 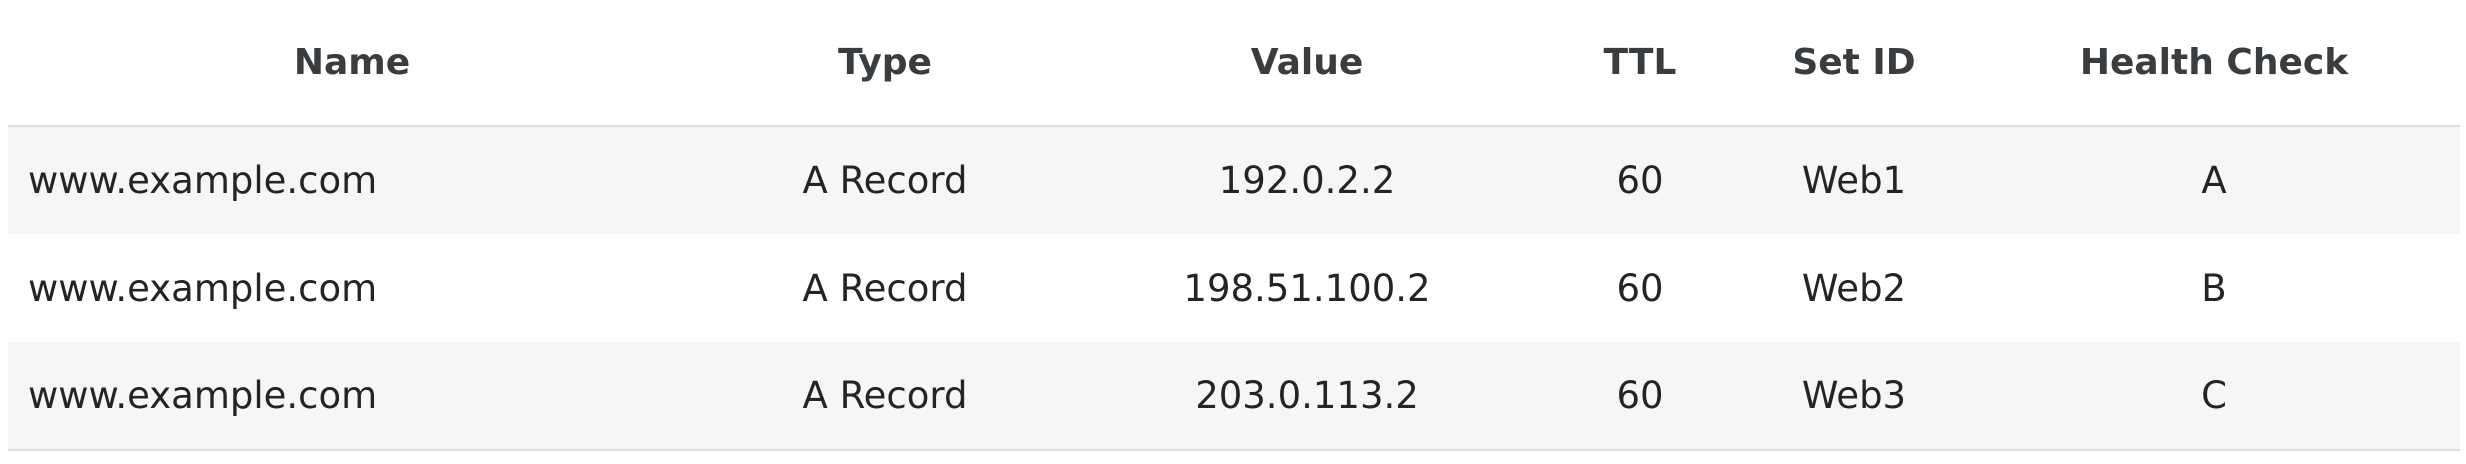 I want to click on header-name: Name, so click(x=352, y=62).